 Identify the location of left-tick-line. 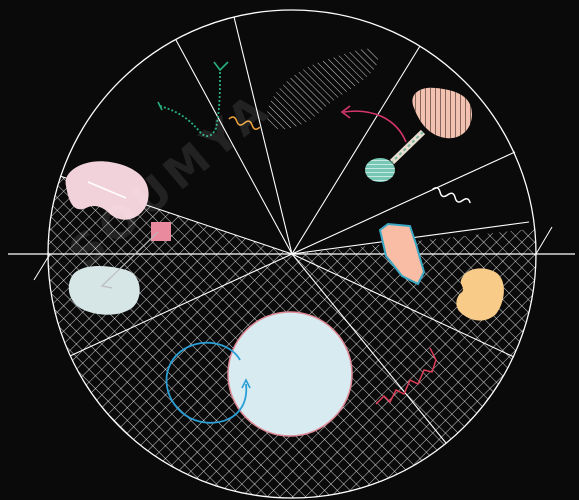
(42, 267).